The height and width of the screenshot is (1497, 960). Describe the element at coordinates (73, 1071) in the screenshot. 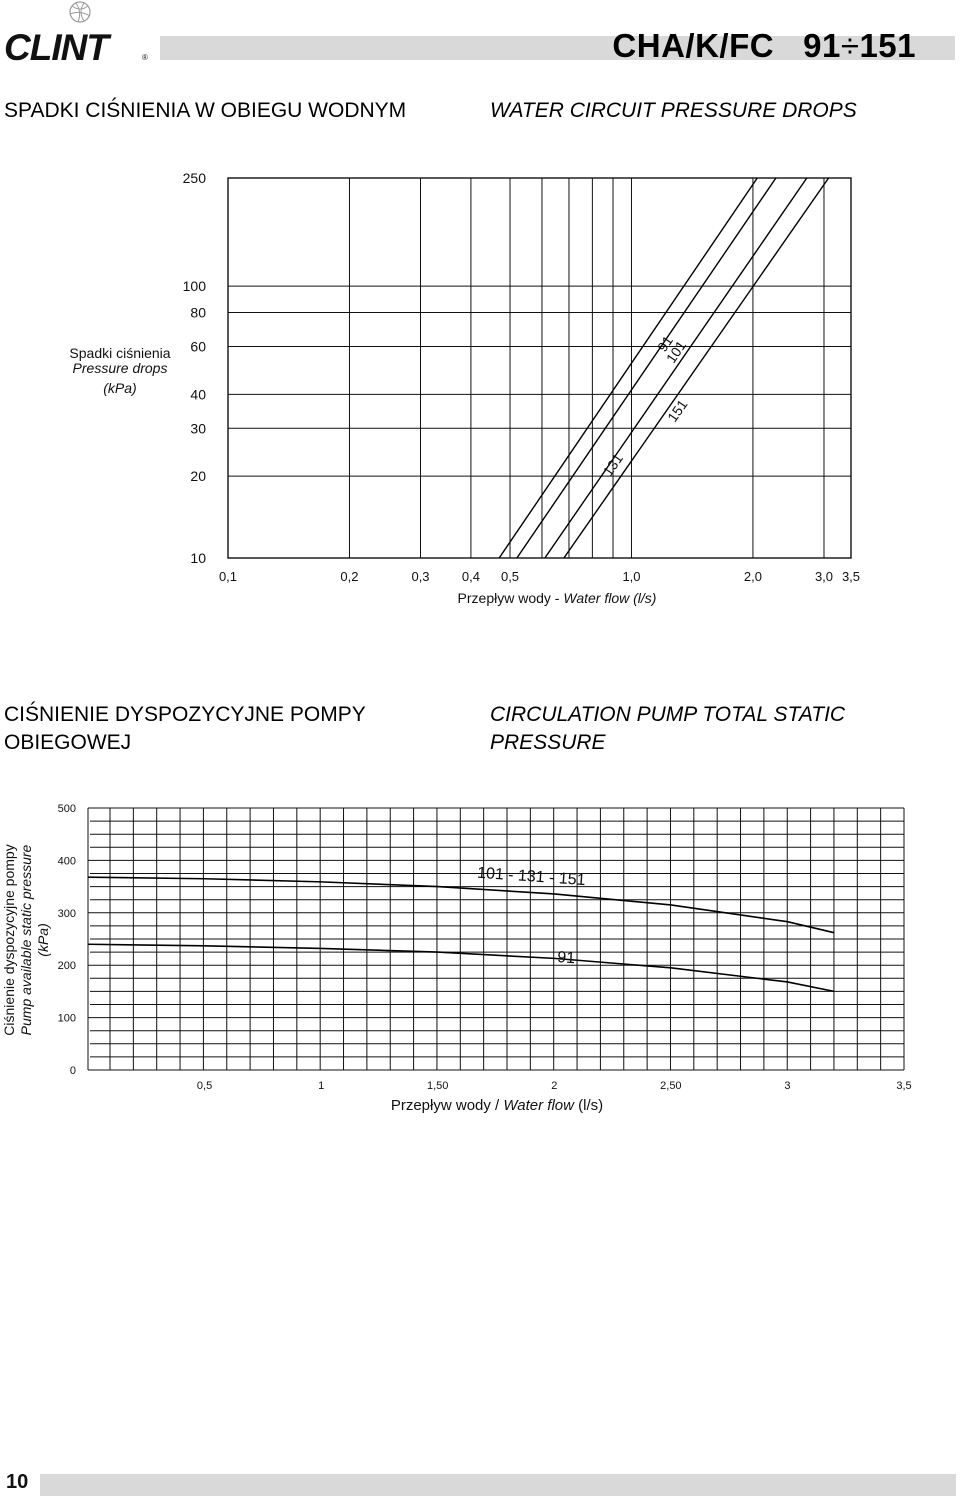

I see `y-tick-label: 0` at that location.